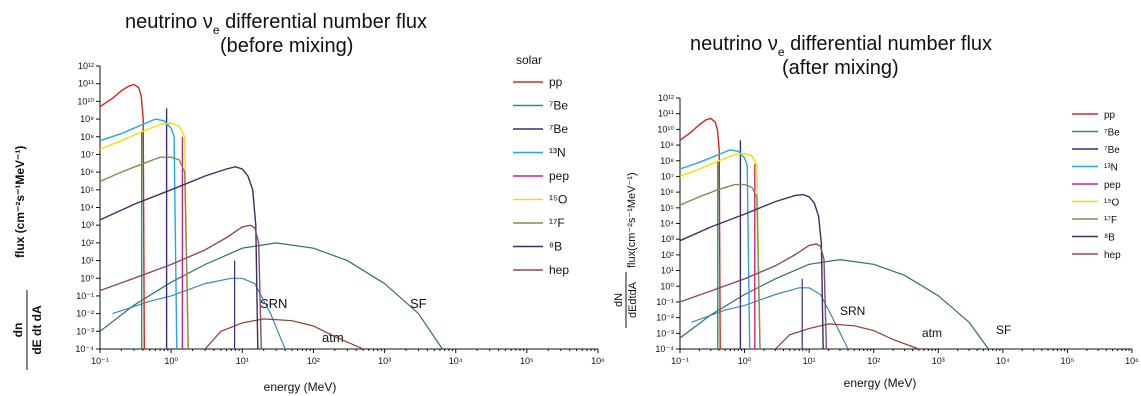  Describe the element at coordinates (559, 176) in the screenshot. I see `chart-left-legend-label: pep` at that location.